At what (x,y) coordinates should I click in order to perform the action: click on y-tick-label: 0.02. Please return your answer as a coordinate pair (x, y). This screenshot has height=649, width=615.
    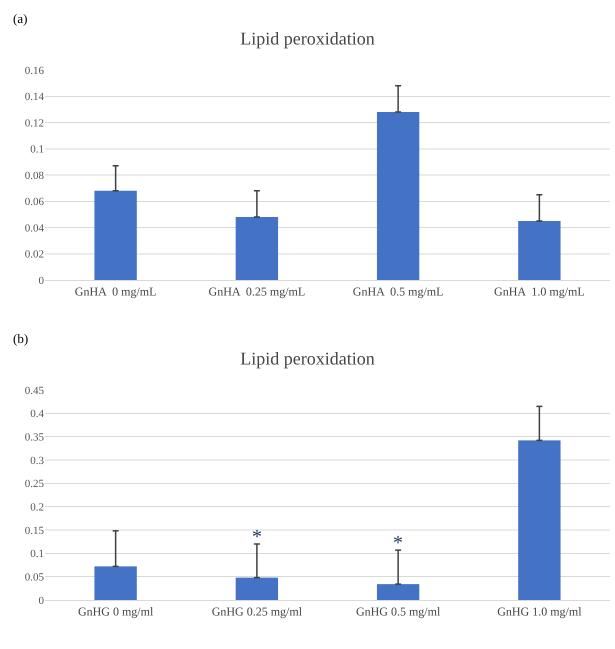
    Looking at the image, I should click on (34, 254).